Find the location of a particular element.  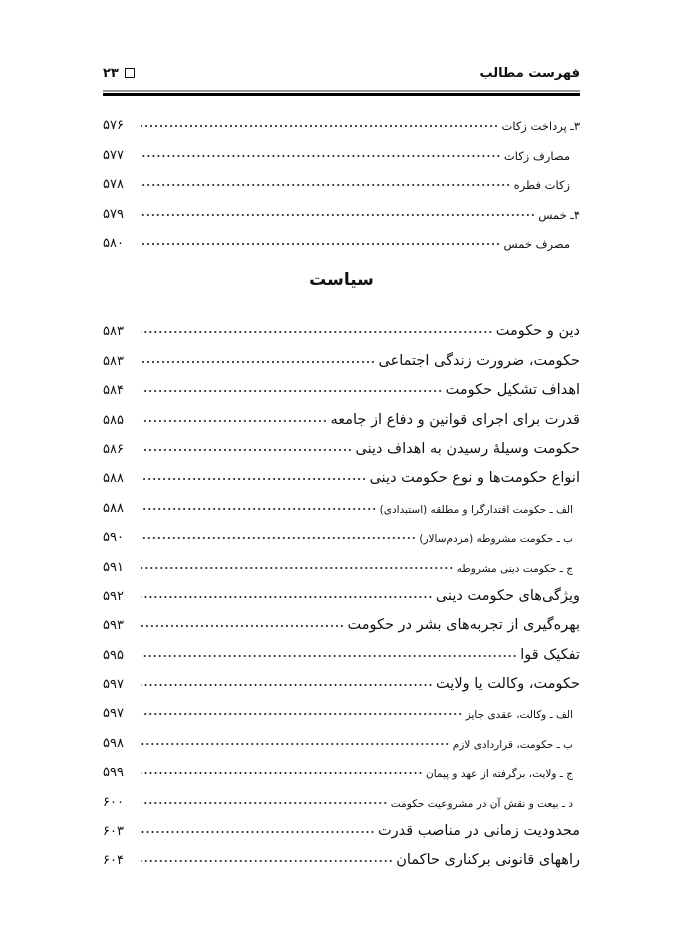

toc-entry-title: ۴ـ خمس is located at coordinates (559, 214).